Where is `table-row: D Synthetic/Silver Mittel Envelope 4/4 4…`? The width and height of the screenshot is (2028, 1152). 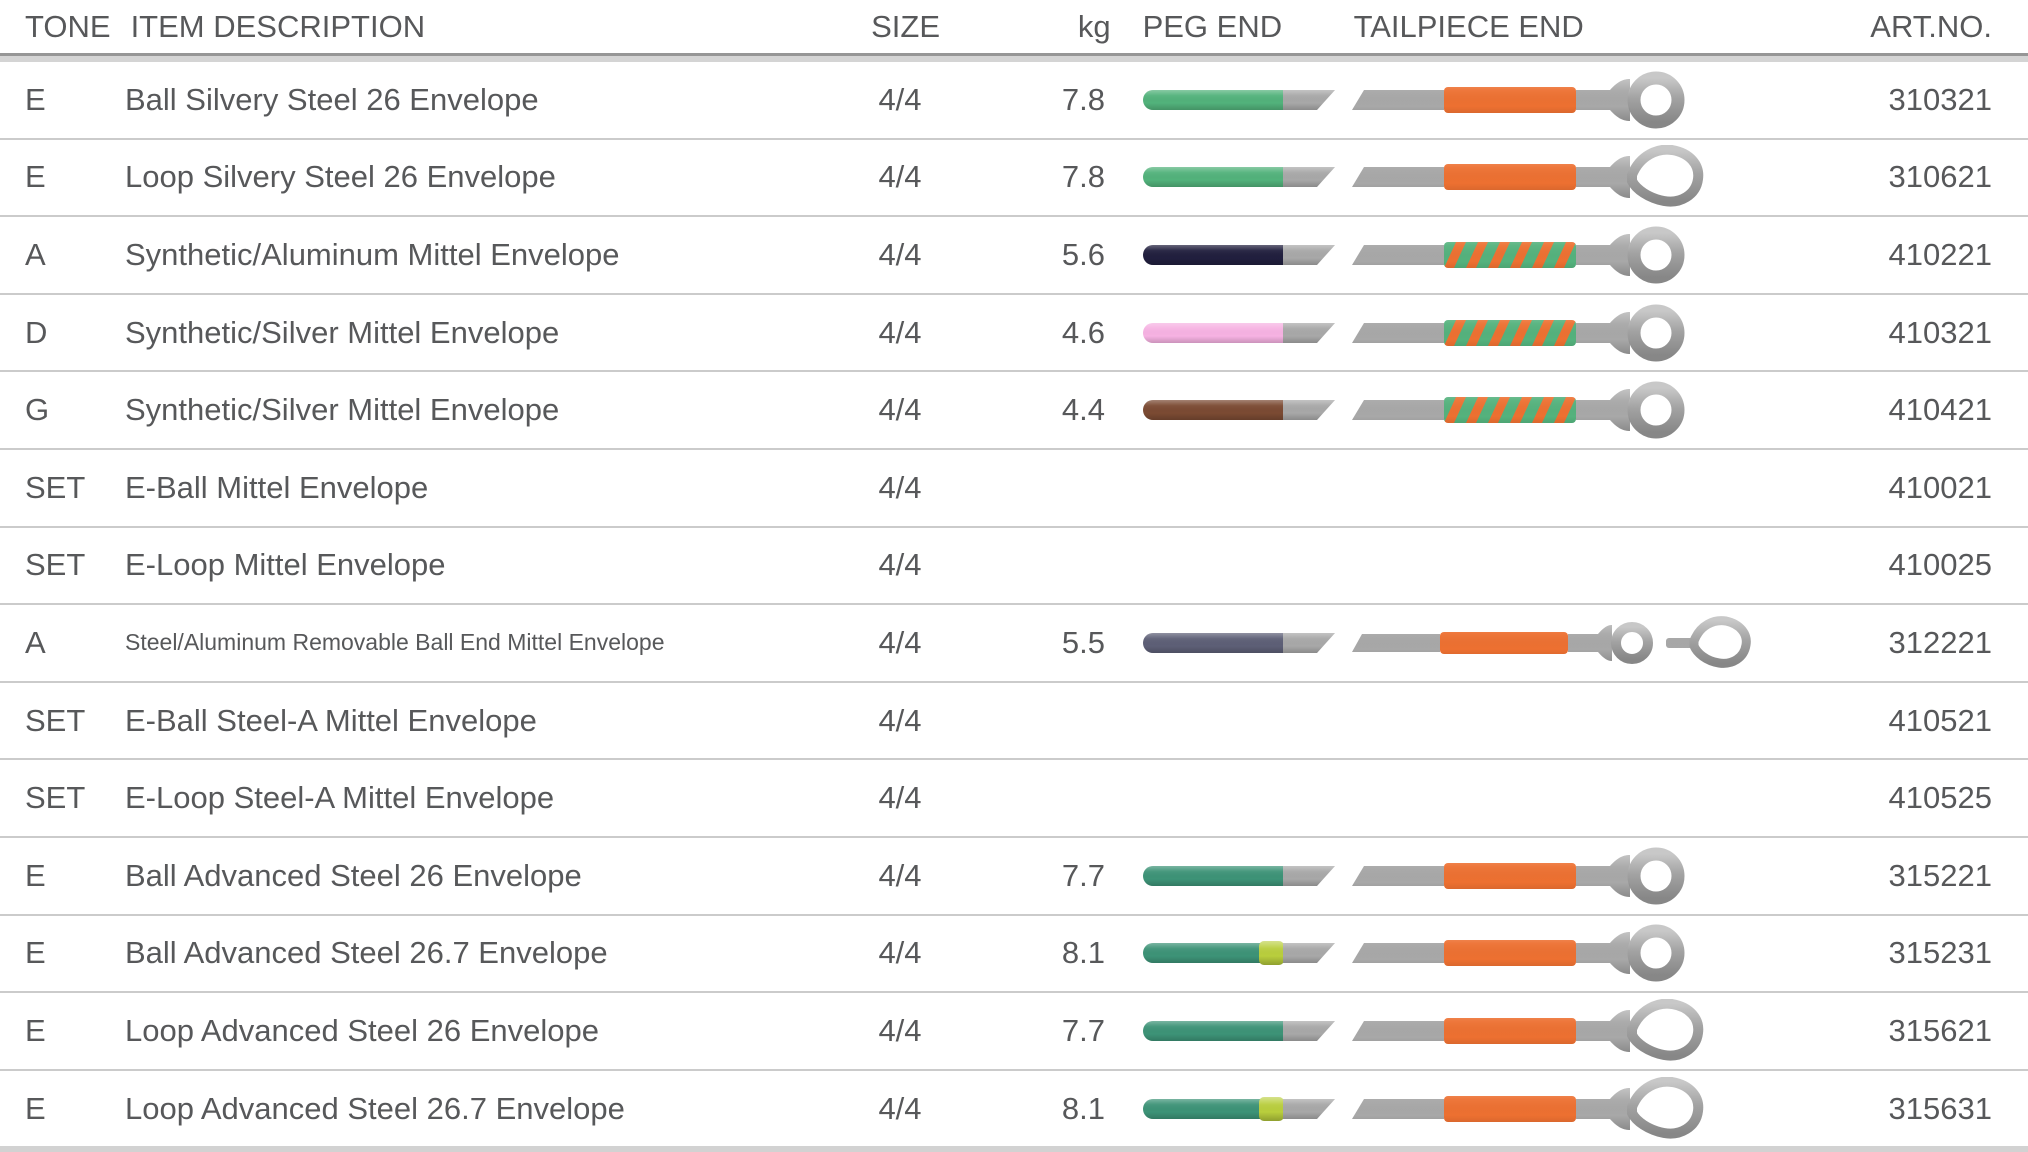 table-row: D Synthetic/Silver Mittel Envelope 4/4 4… is located at coordinates (1014, 333).